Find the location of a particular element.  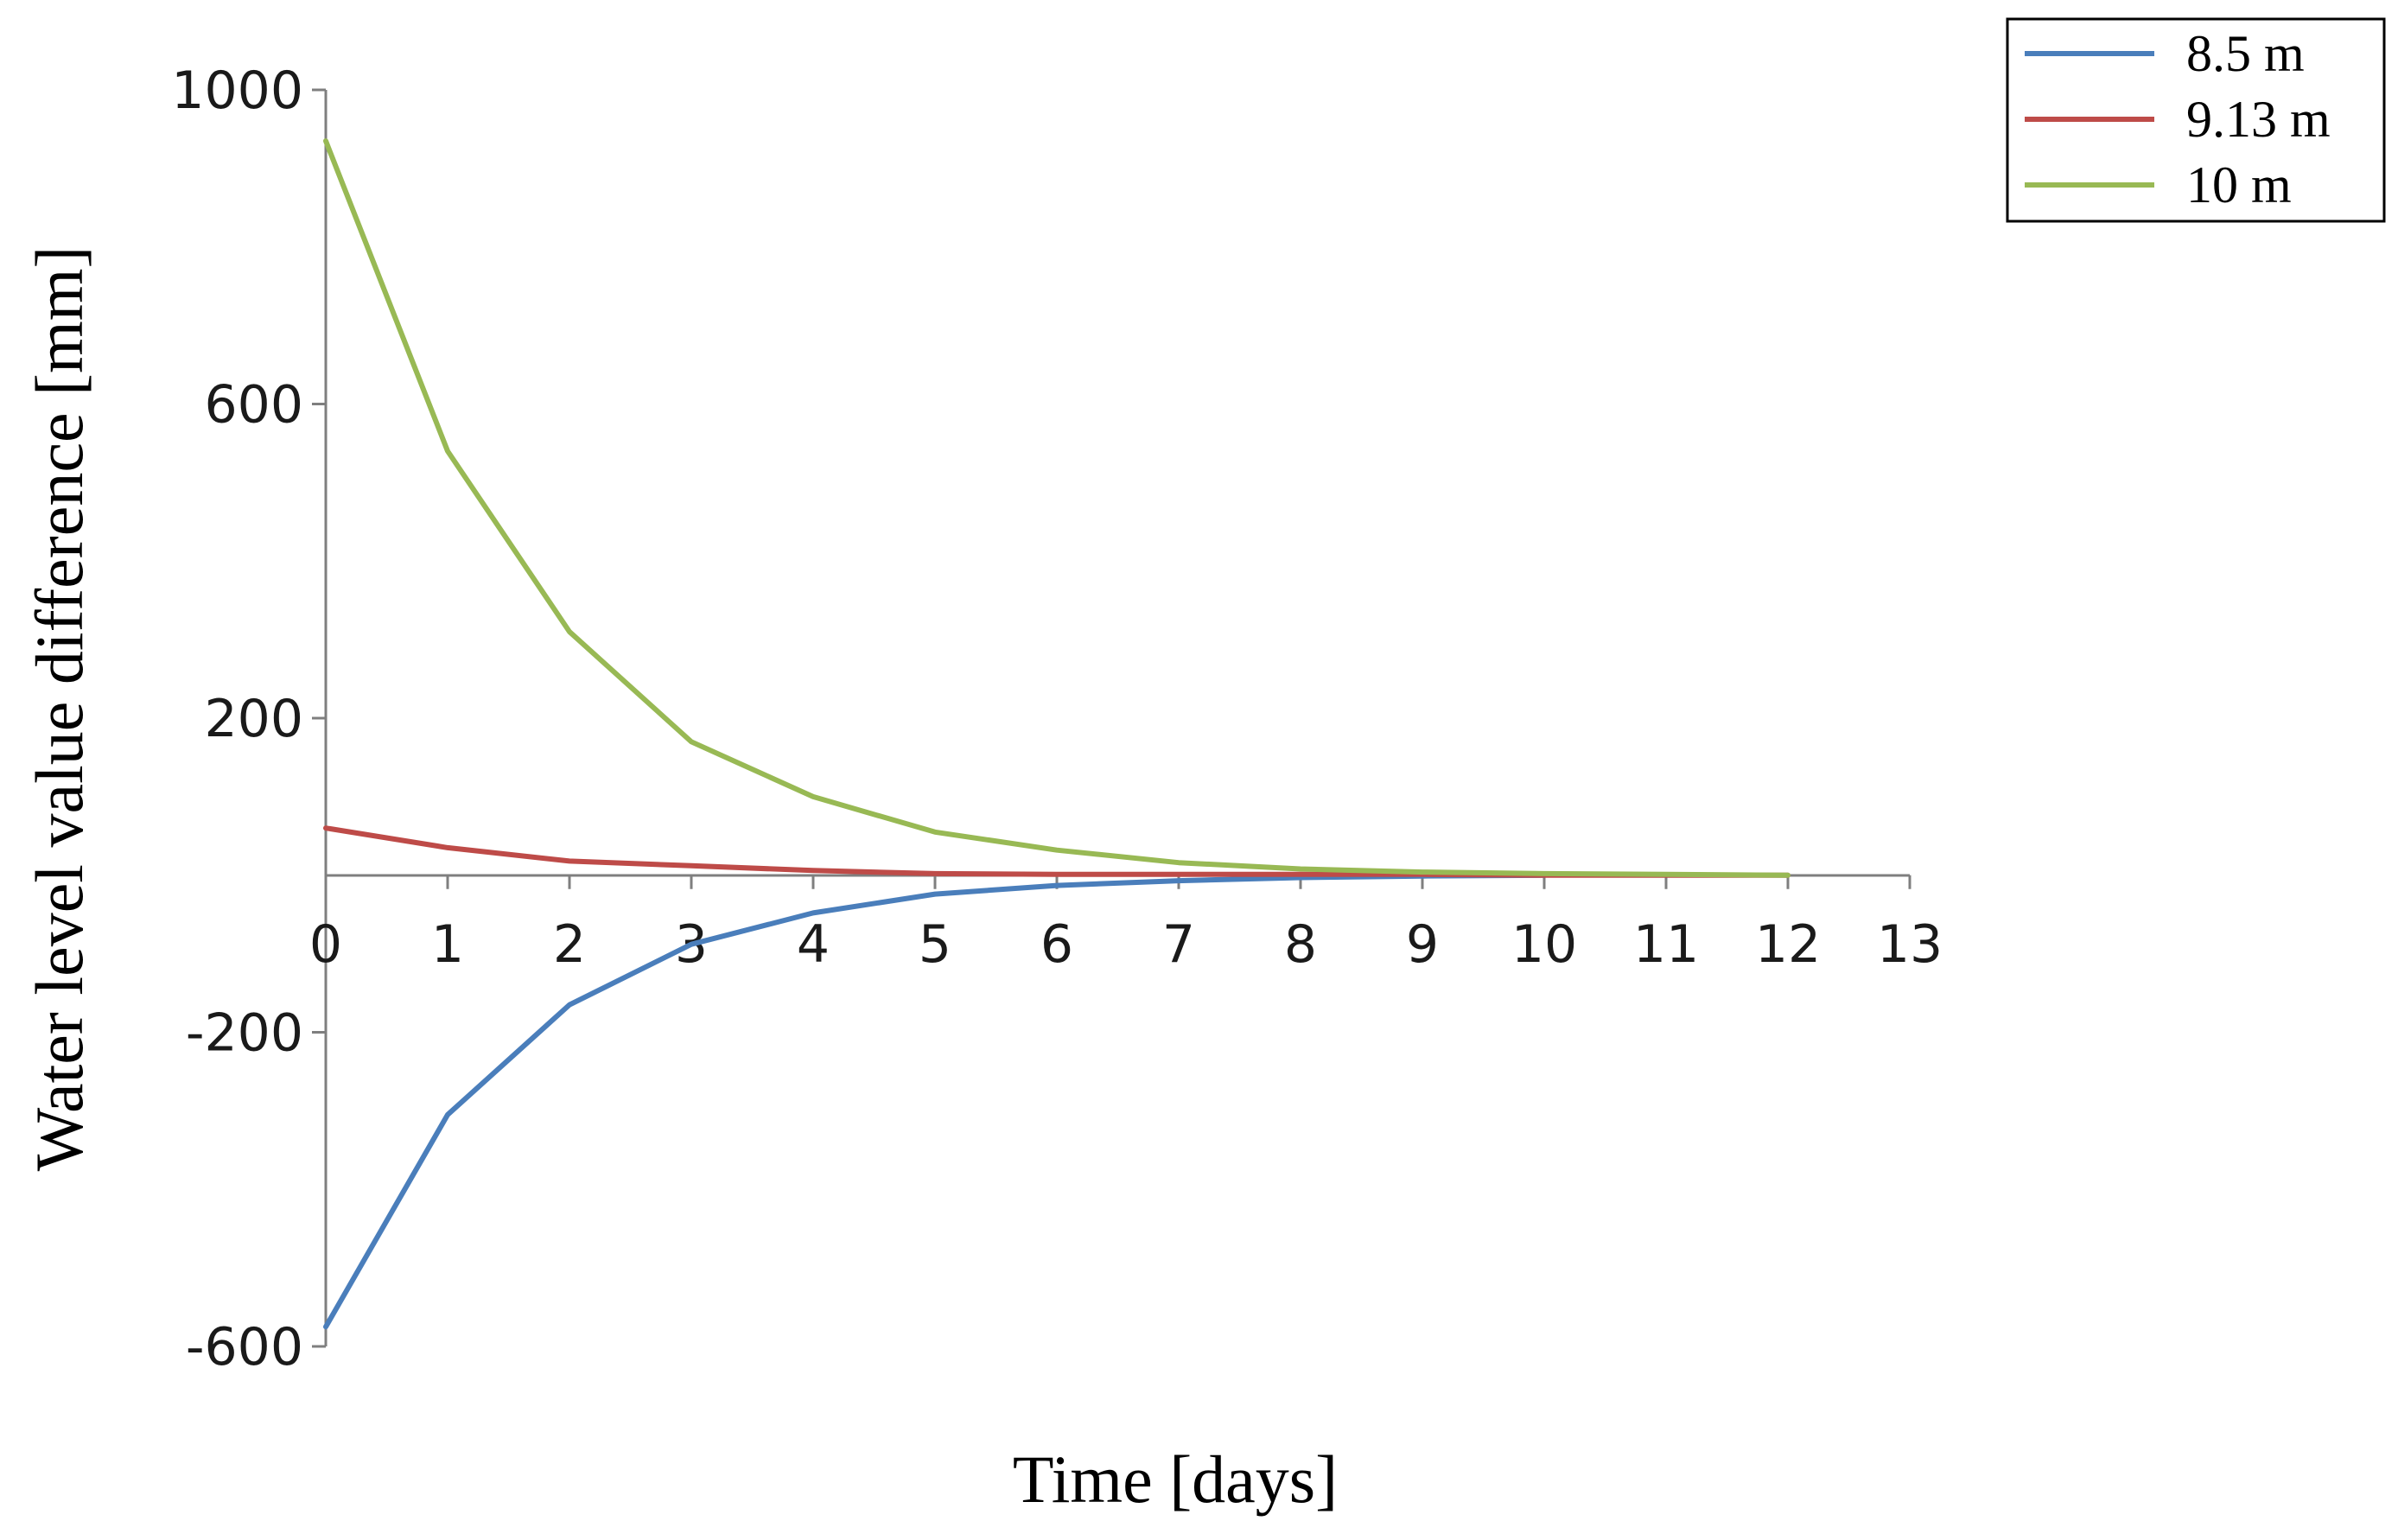

x-tick-label: 11 is located at coordinates (1666, 944).